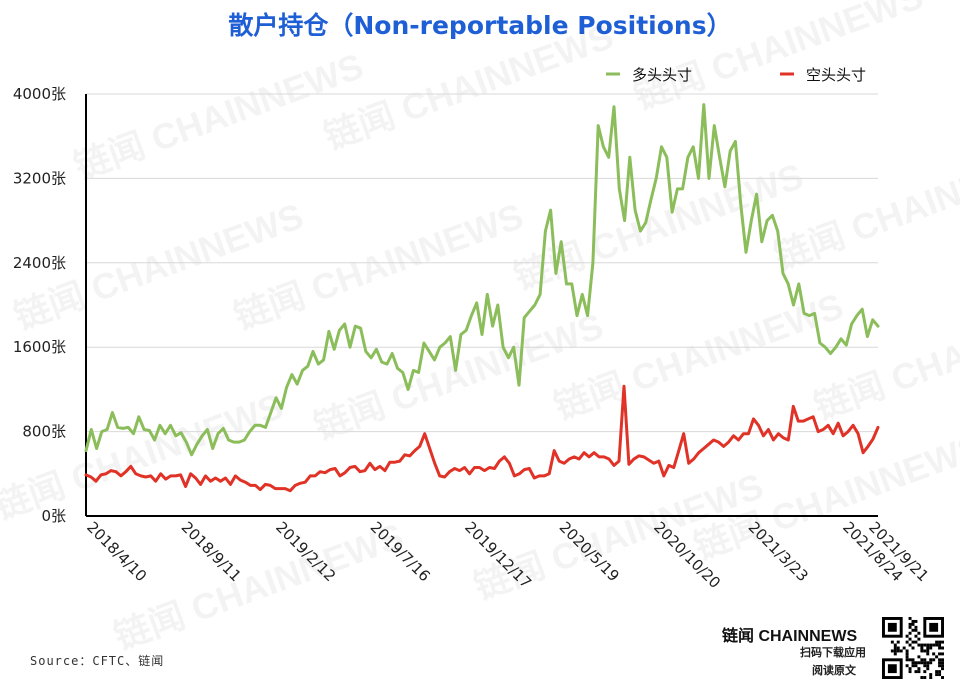  What do you see at coordinates (480, 25) in the screenshot?
I see `chart-title: 散户持仓（Non-reportable Positions）` at bounding box center [480, 25].